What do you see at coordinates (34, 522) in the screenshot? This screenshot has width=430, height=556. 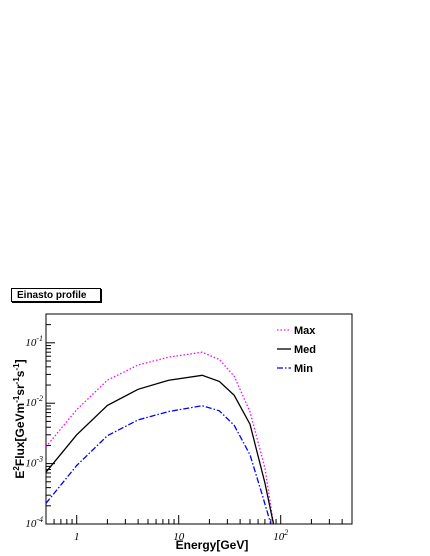 I see `y-tick-label: 10⁻⁴` at bounding box center [34, 522].